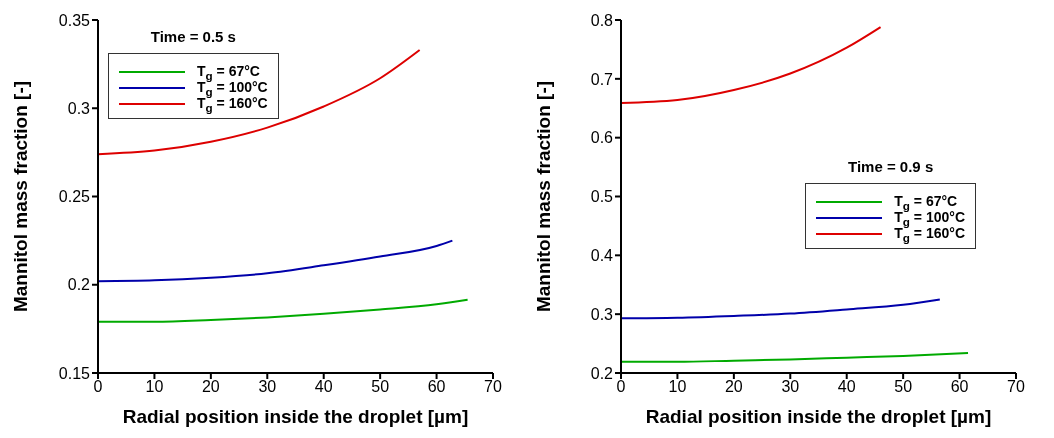 This screenshot has width=1054, height=438. Describe the element at coordinates (602, 138) in the screenshot. I see `y-tick-label: 0.6` at that location.